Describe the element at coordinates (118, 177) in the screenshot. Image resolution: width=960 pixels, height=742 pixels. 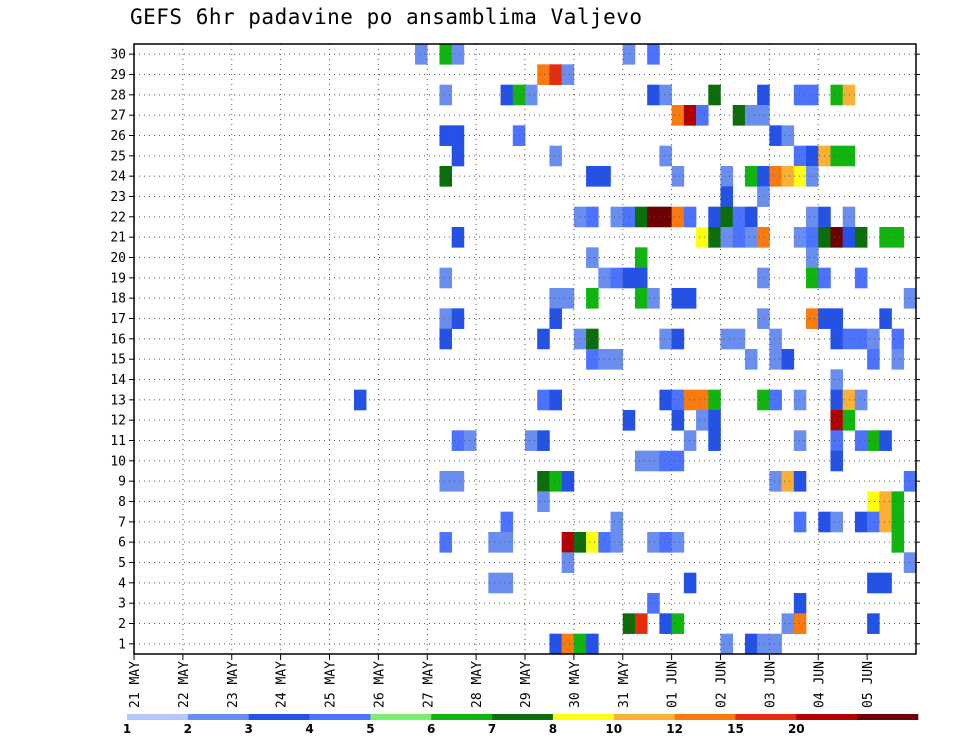
I see `y-tick-label: 24` at that location.